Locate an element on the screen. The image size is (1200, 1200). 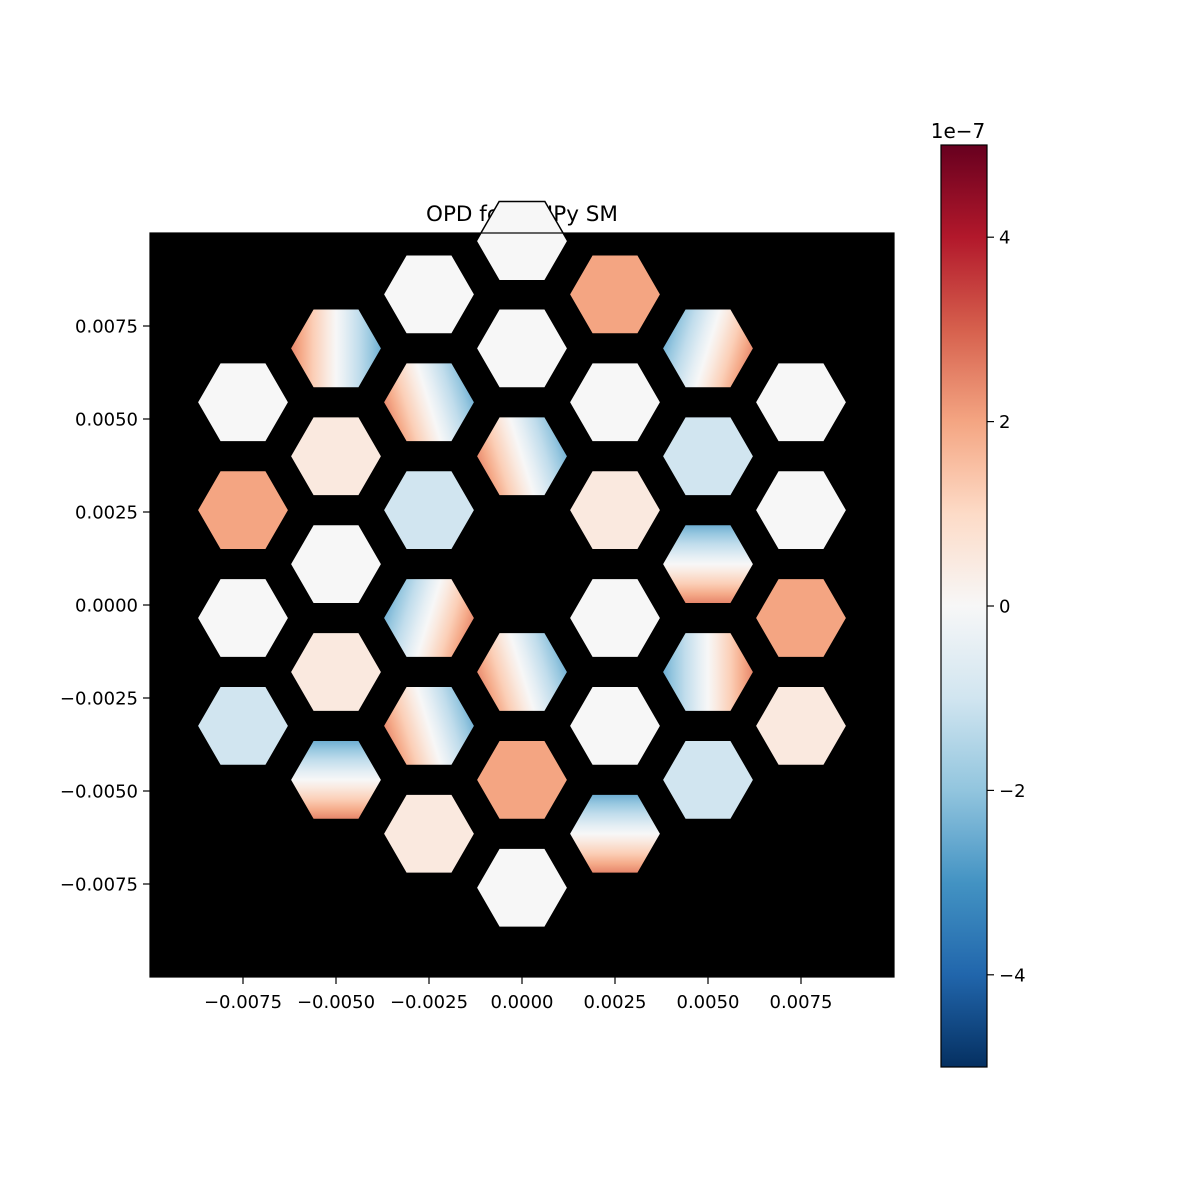
x-tick-label: 0.0075 is located at coordinates (801, 1002).